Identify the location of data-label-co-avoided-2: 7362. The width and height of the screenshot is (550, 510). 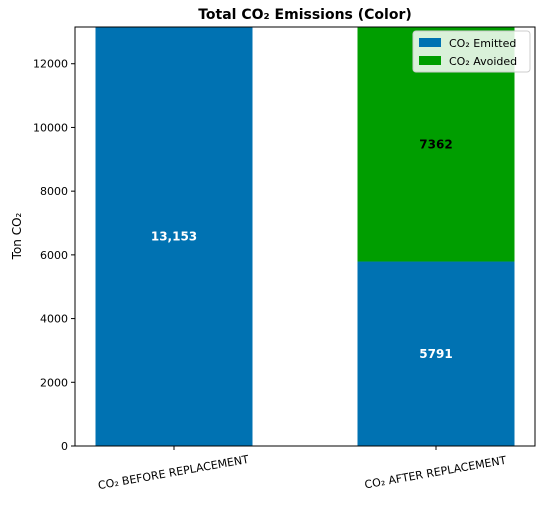
(435, 144).